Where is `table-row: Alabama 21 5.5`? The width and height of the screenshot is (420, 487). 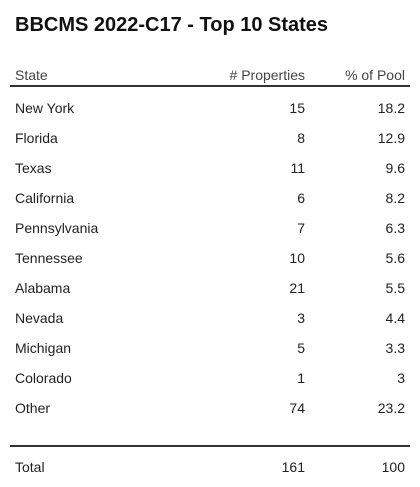
table-row: Alabama 21 5.5 is located at coordinates (210, 288).